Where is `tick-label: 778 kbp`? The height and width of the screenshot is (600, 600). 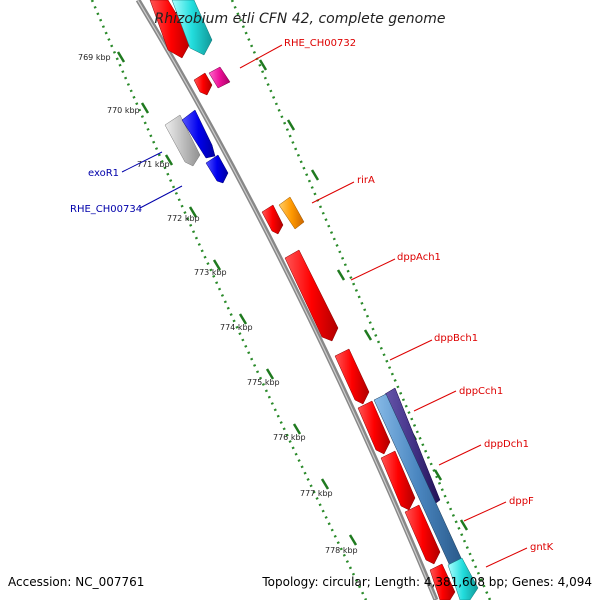
tick-label: 778 kbp is located at coordinates (341, 550).